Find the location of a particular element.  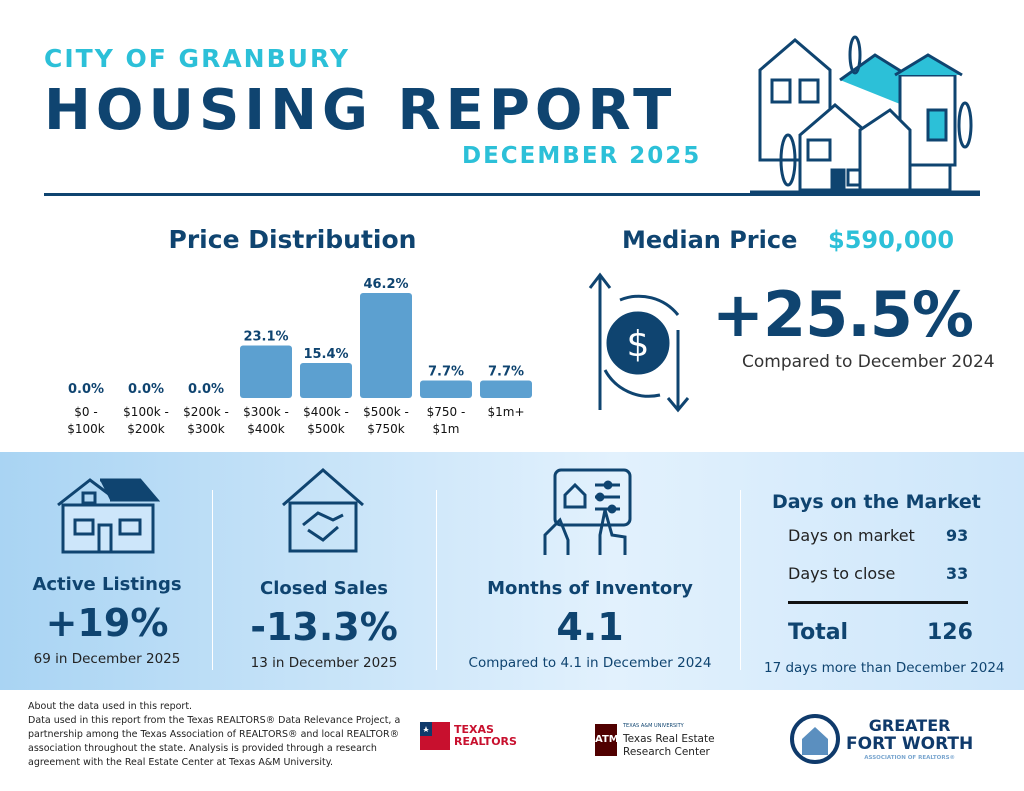

texas-realtors-mark-icon is located at coordinates (435, 736).